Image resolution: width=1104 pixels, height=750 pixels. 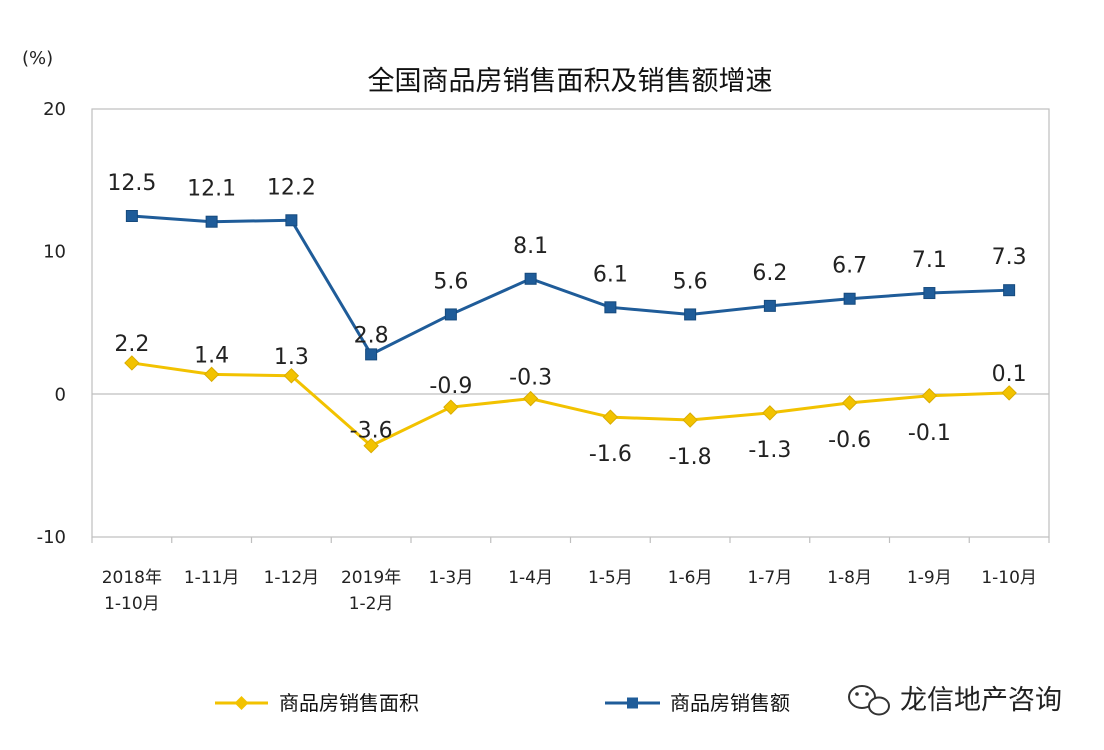 I want to click on data-label: 12.2, so click(x=291, y=187).